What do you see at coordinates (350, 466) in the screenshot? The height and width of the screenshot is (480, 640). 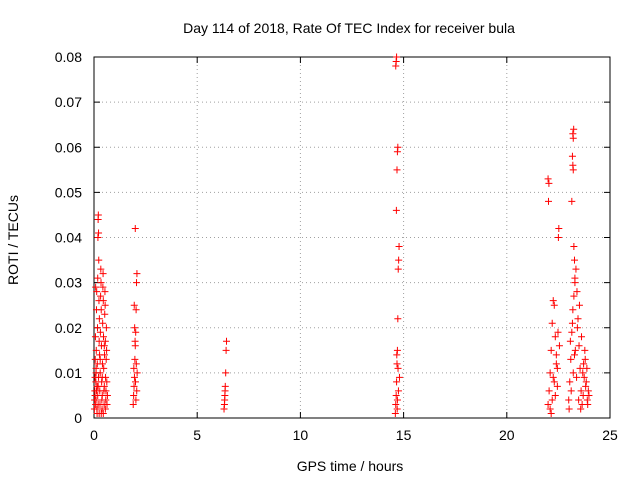 I see `x-axis-label: GPS time / hours` at bounding box center [350, 466].